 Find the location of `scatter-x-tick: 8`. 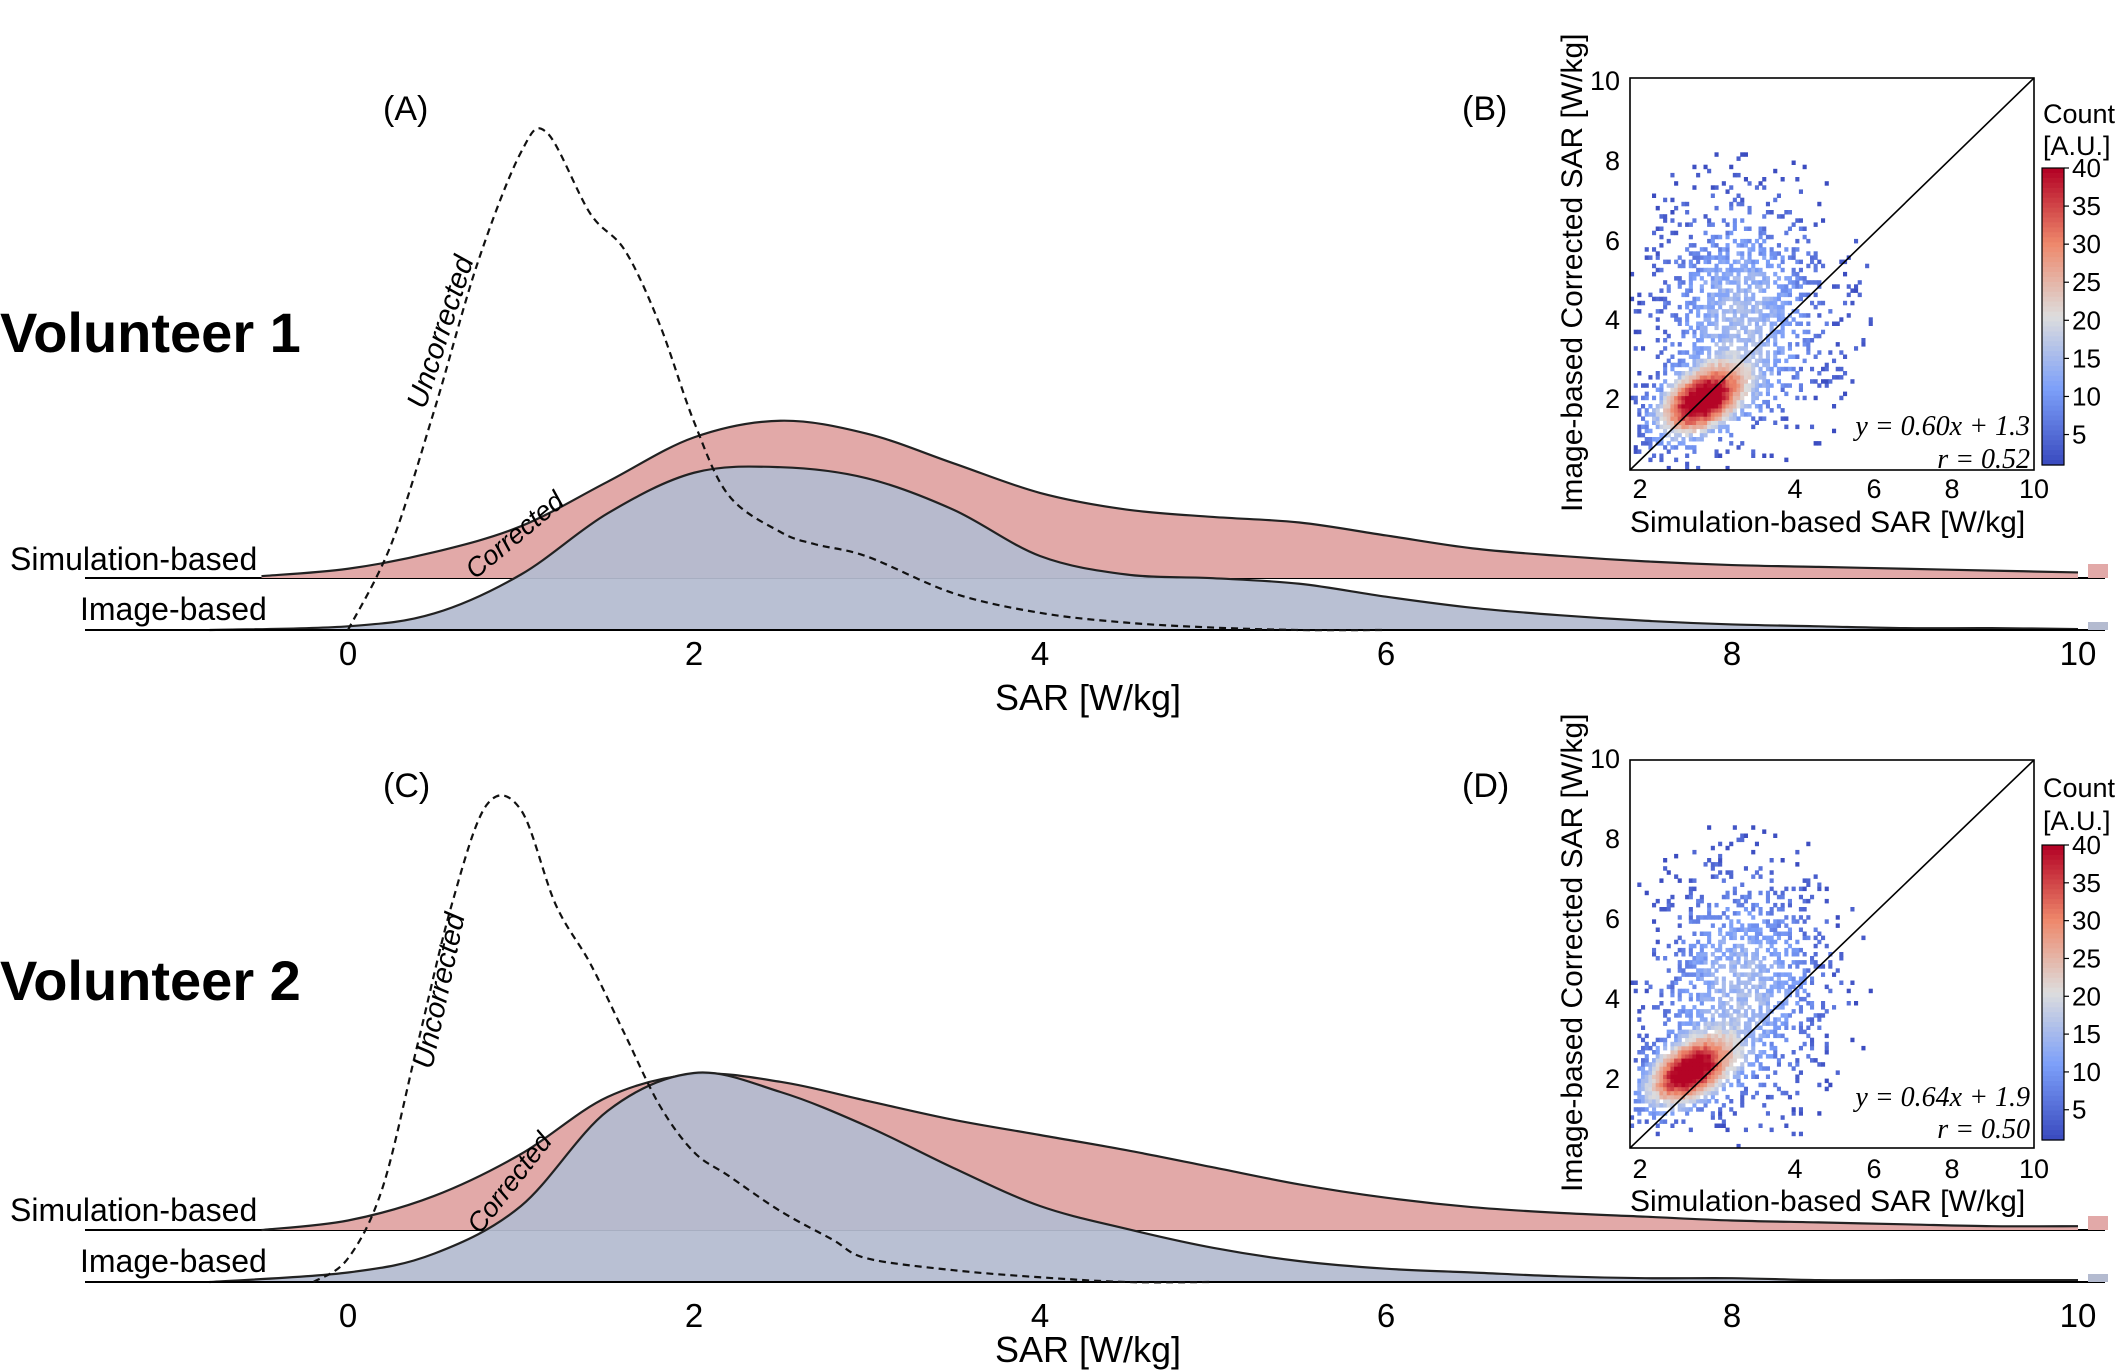

scatter-x-tick: 8 is located at coordinates (1951, 489).